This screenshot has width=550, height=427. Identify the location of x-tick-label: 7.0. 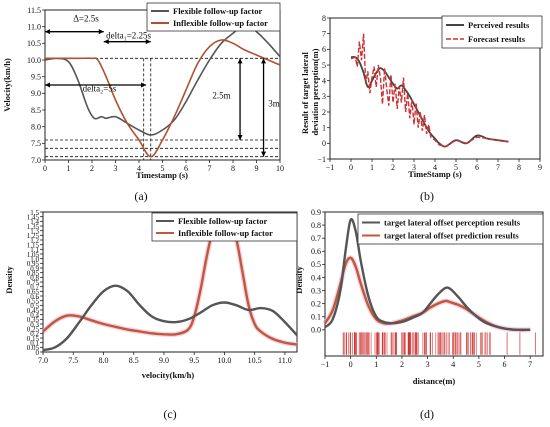
(43, 360).